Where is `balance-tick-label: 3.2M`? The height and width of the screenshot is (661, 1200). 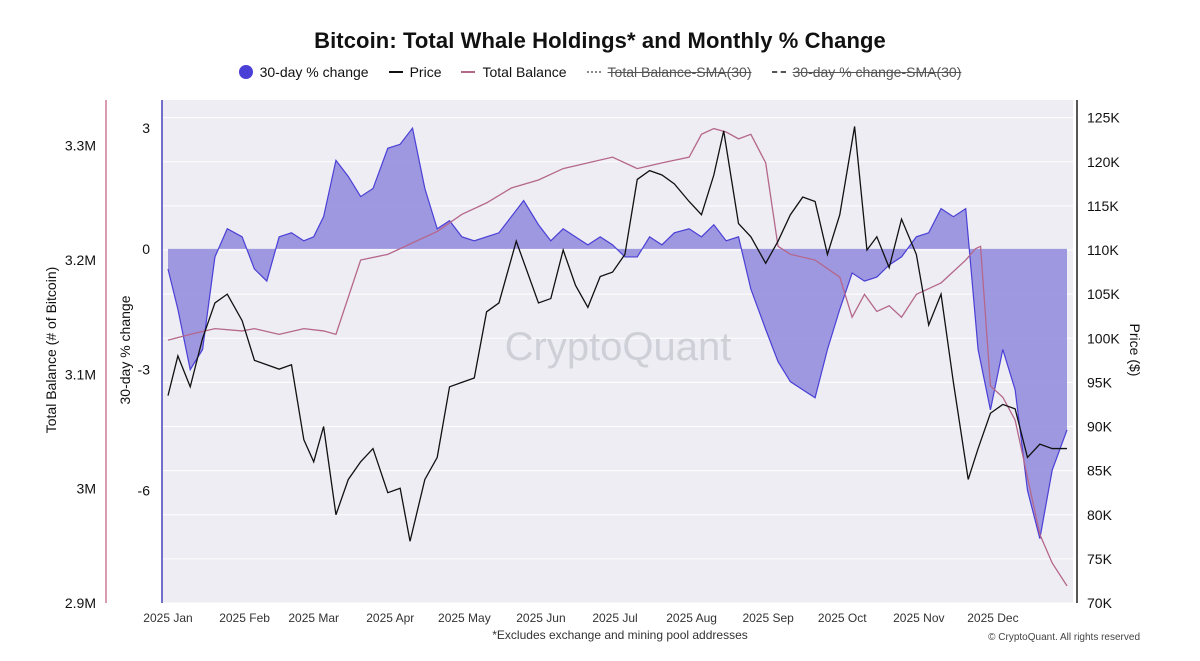 balance-tick-label: 3.2M is located at coordinates (80, 260).